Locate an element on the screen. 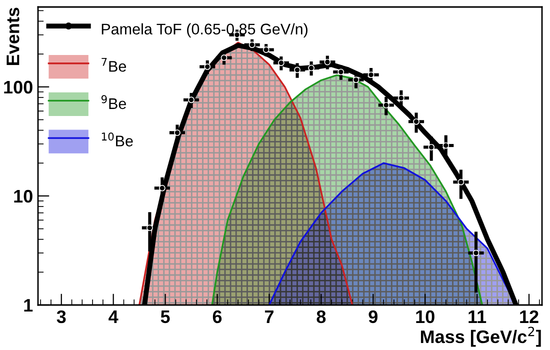 This screenshot has height=350, width=550. x-axis-title: Mass [GeV/c$^{2}$] is located at coordinates (480, 336).